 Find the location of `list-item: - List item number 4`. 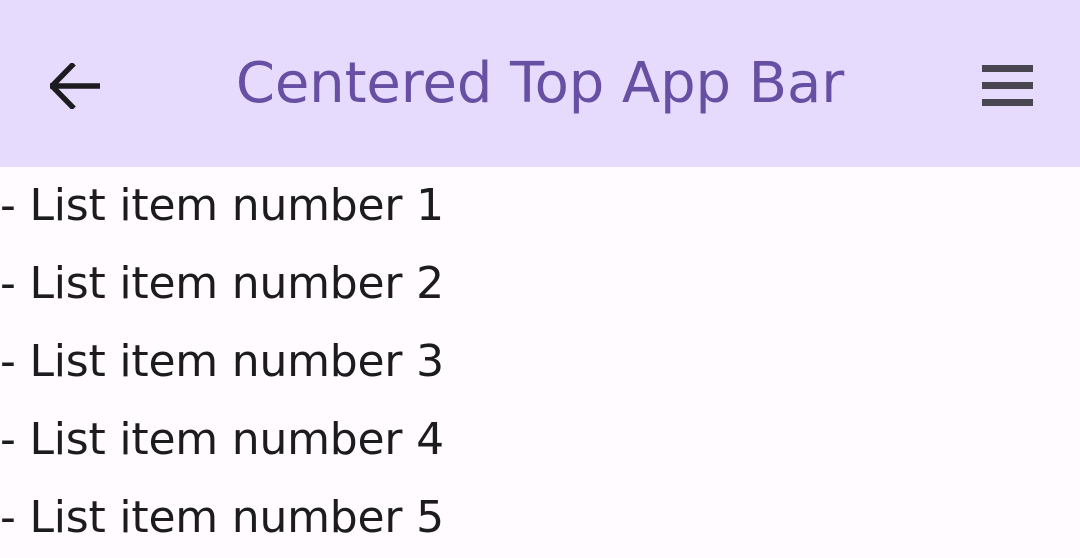

list-item: - List item number 4 is located at coordinates (222, 439).